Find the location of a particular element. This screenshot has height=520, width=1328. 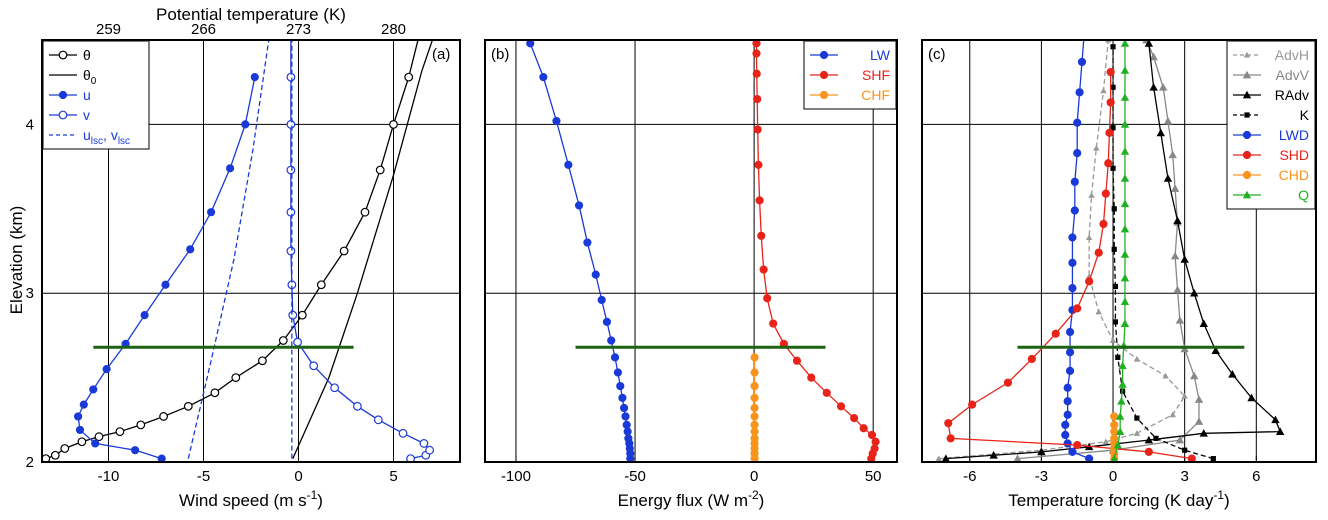

x-tick-label: 6 is located at coordinates (1256, 476).